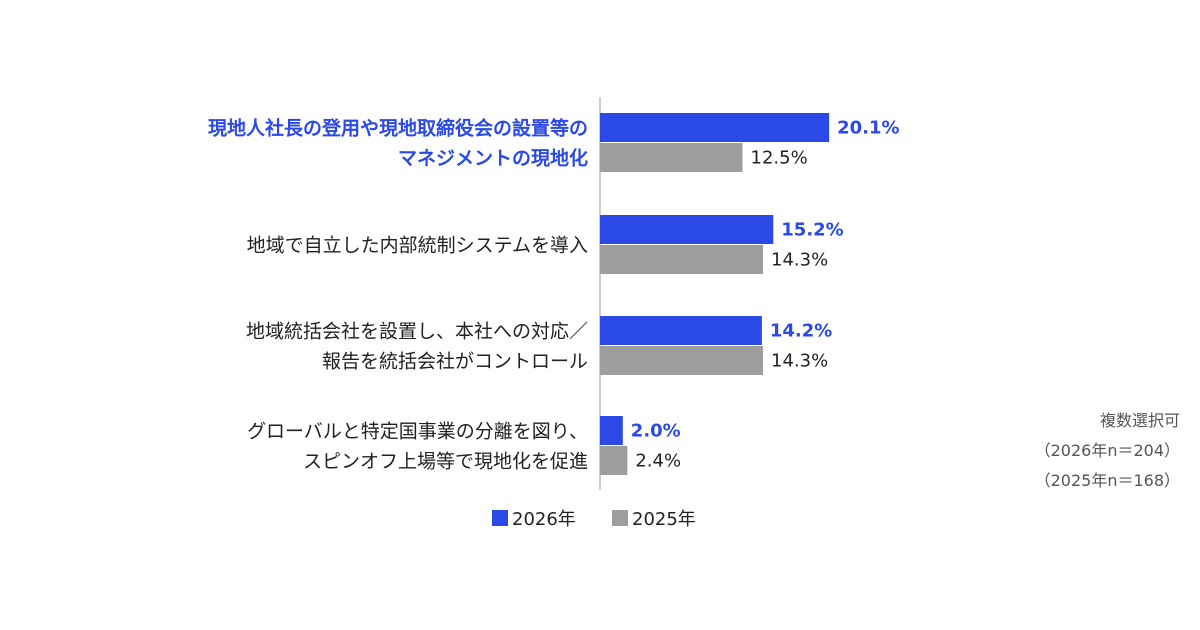 The image size is (1200, 630). I want to click on category-label-0-line0: 現地人社長の登用や現地取締役会の設置等の, so click(398, 128).